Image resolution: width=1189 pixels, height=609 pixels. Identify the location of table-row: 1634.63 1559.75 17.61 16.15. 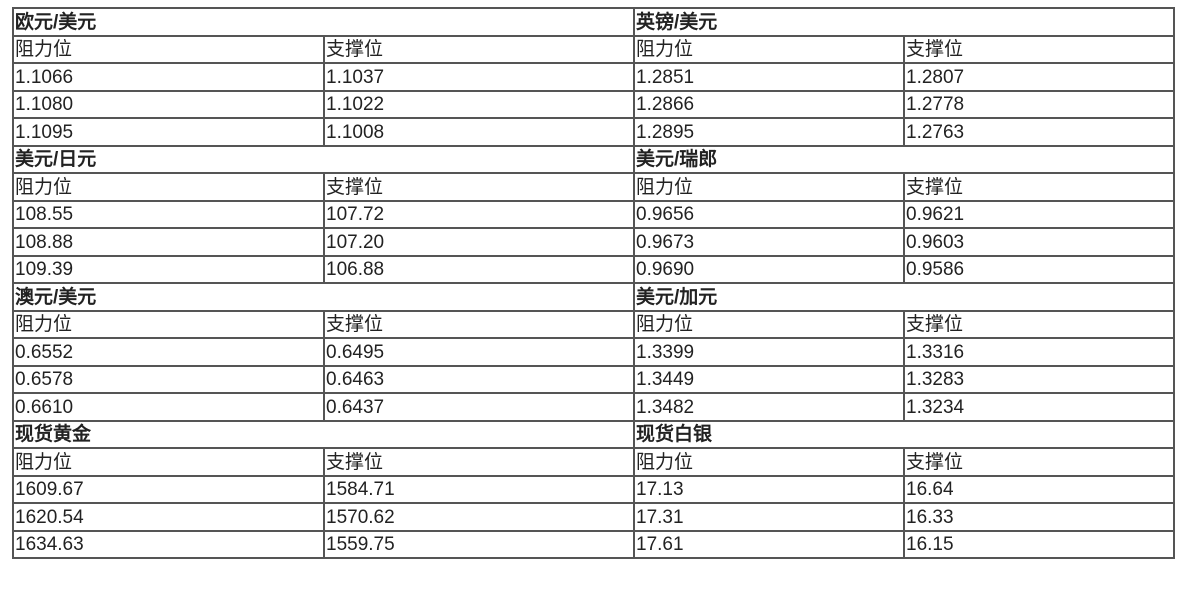
(593, 544).